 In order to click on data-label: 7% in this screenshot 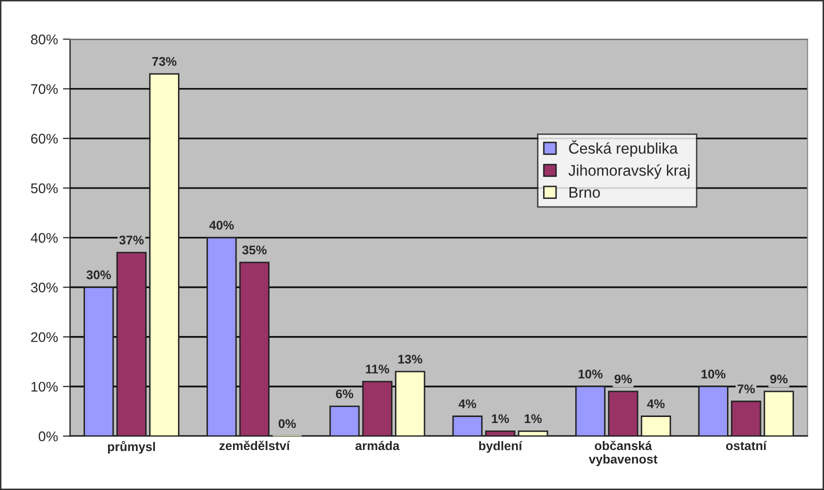, I will do `click(746, 389)`.